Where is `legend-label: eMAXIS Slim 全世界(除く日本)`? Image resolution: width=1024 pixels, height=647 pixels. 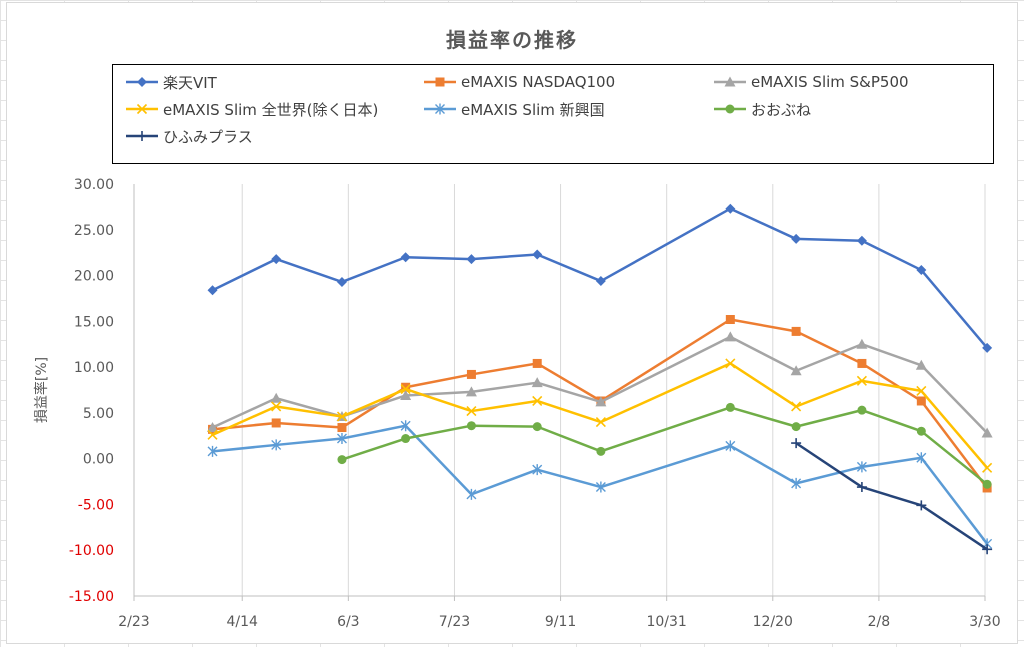 legend-label: eMAXIS Slim 全世界(除く日本) is located at coordinates (271, 109).